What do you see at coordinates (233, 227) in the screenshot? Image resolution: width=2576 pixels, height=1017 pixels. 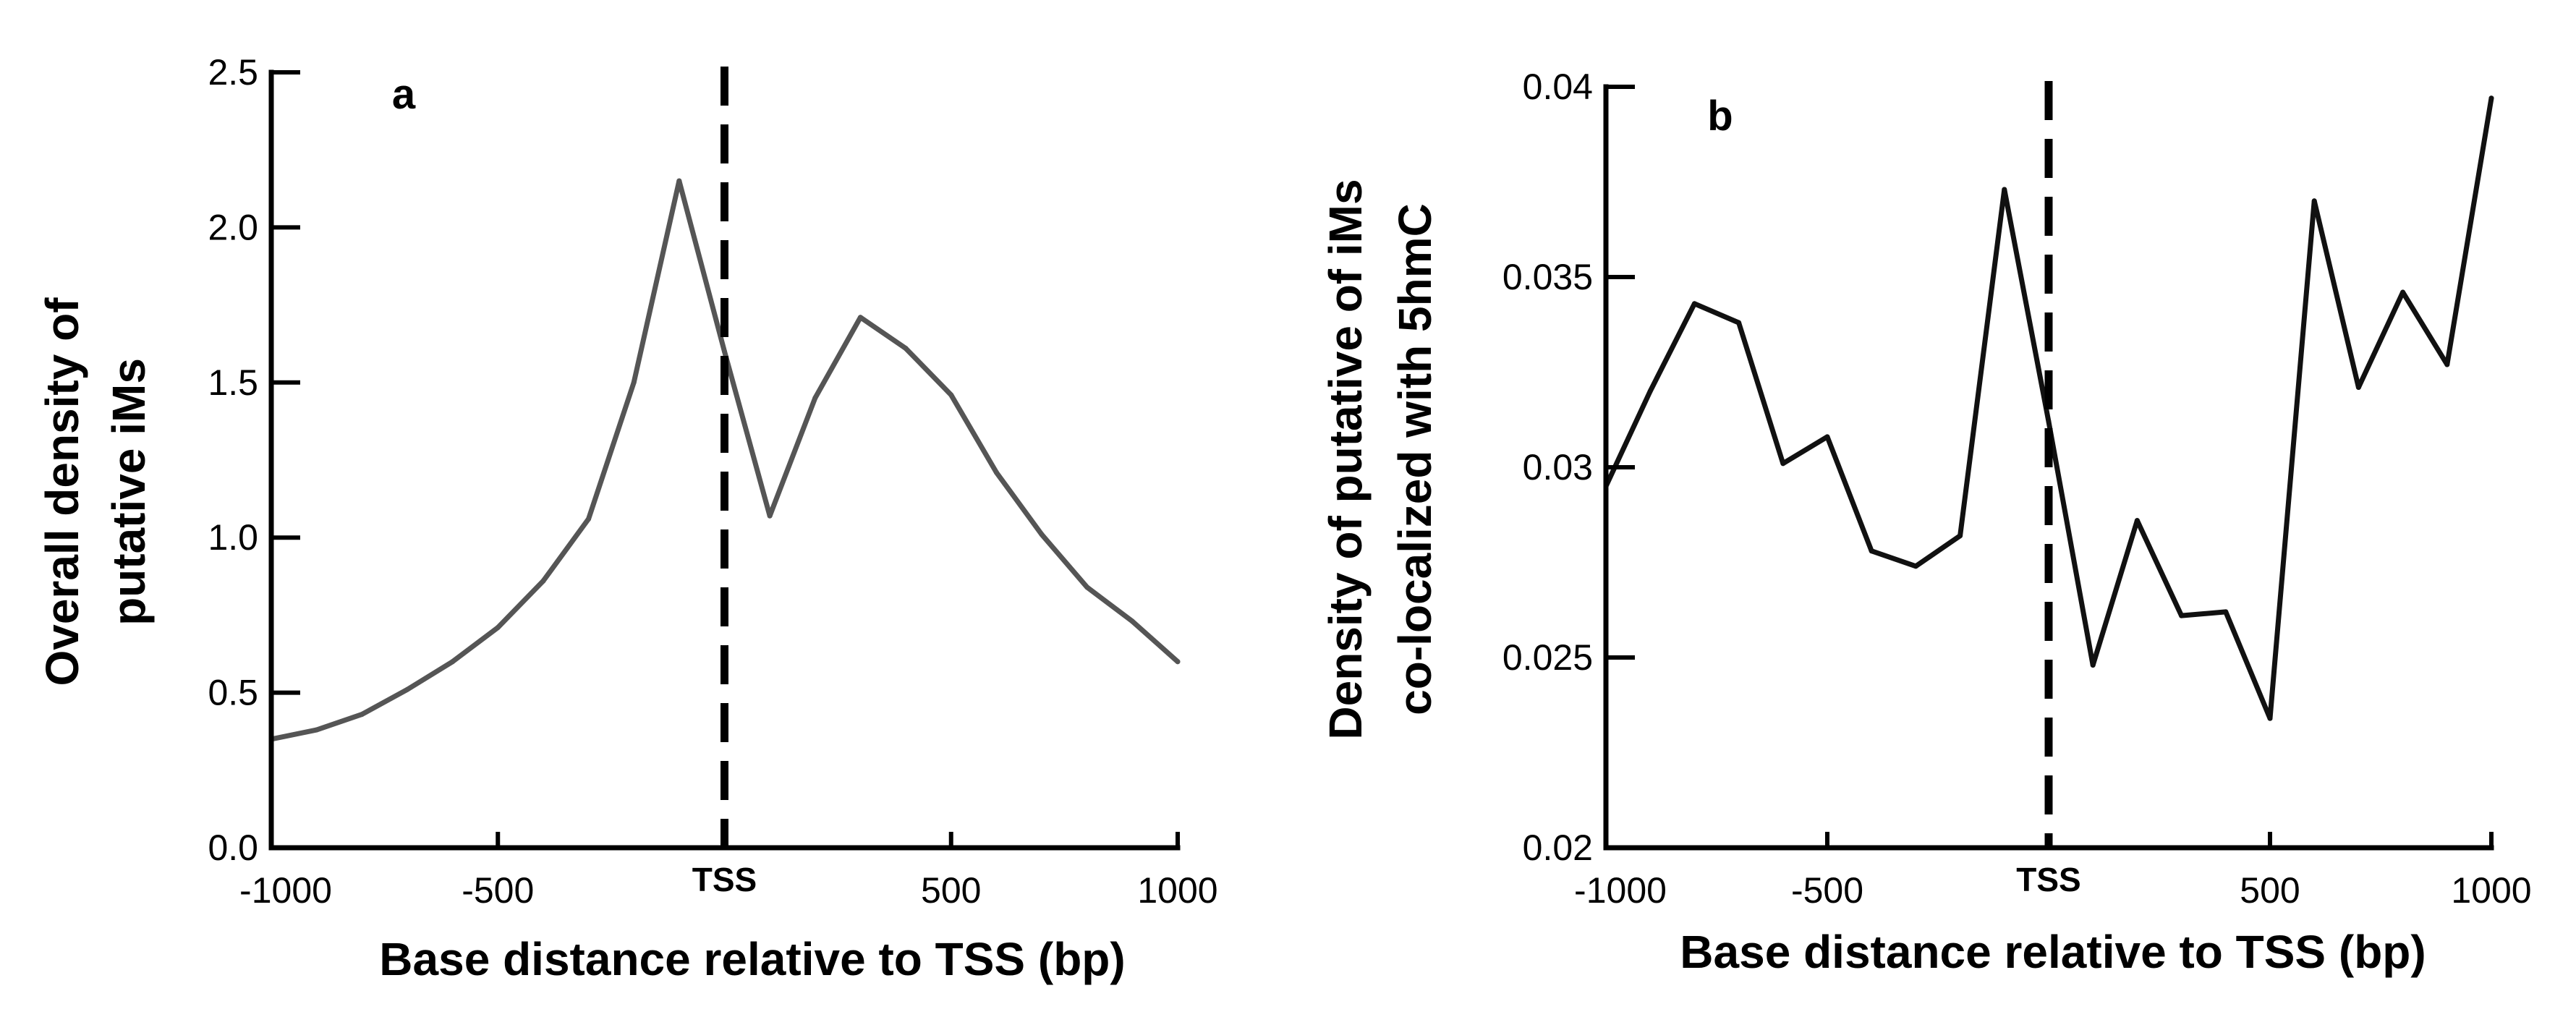 I see `panel-a-y-tick-label: 2.0` at bounding box center [233, 227].